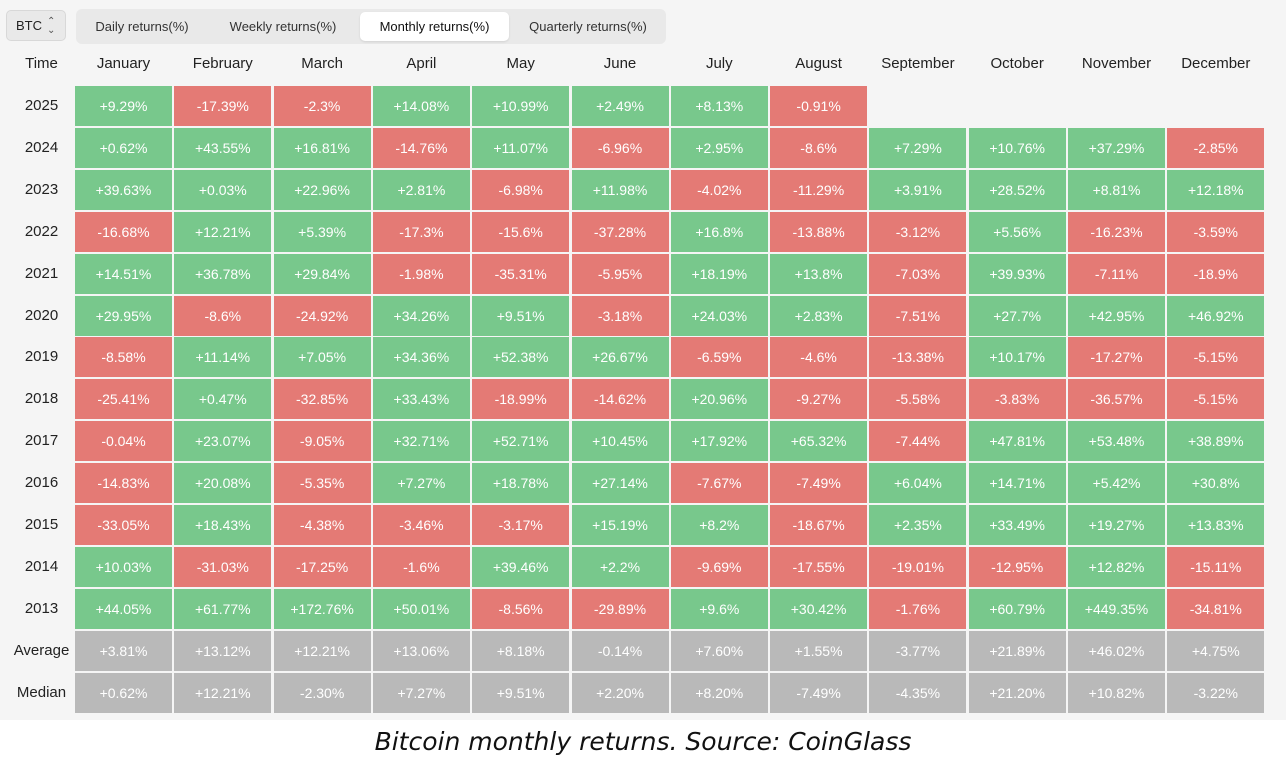 The image size is (1286, 774). What do you see at coordinates (620, 357) in the screenshot?
I see `return-cell: +26.67%` at bounding box center [620, 357].